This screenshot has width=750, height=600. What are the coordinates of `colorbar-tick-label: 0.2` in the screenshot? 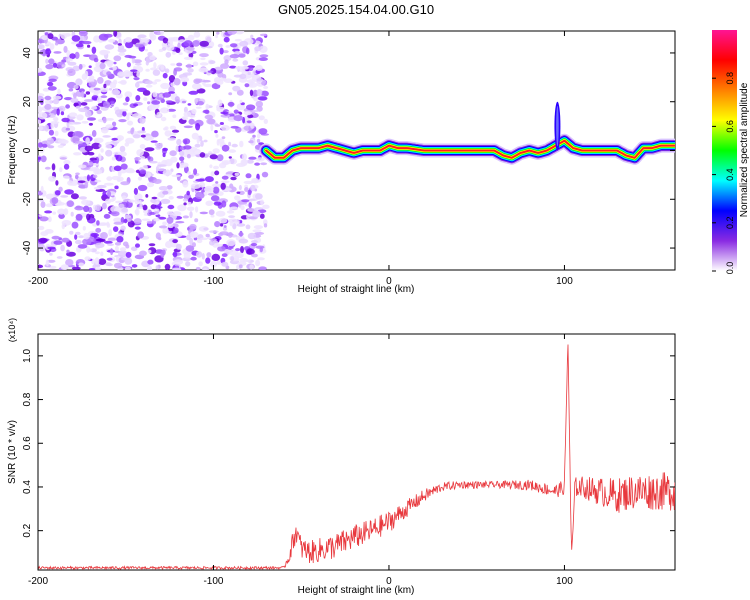 It's located at (730, 223).